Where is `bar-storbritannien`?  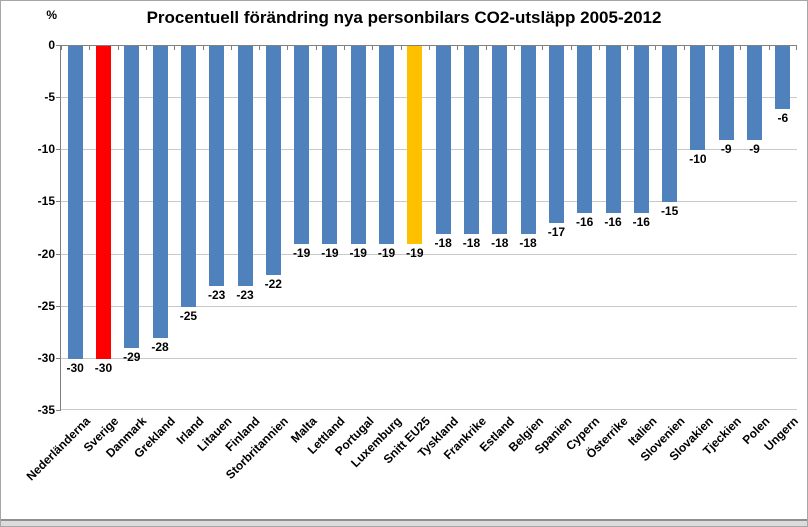
bar-storbritannien is located at coordinates (273, 161).